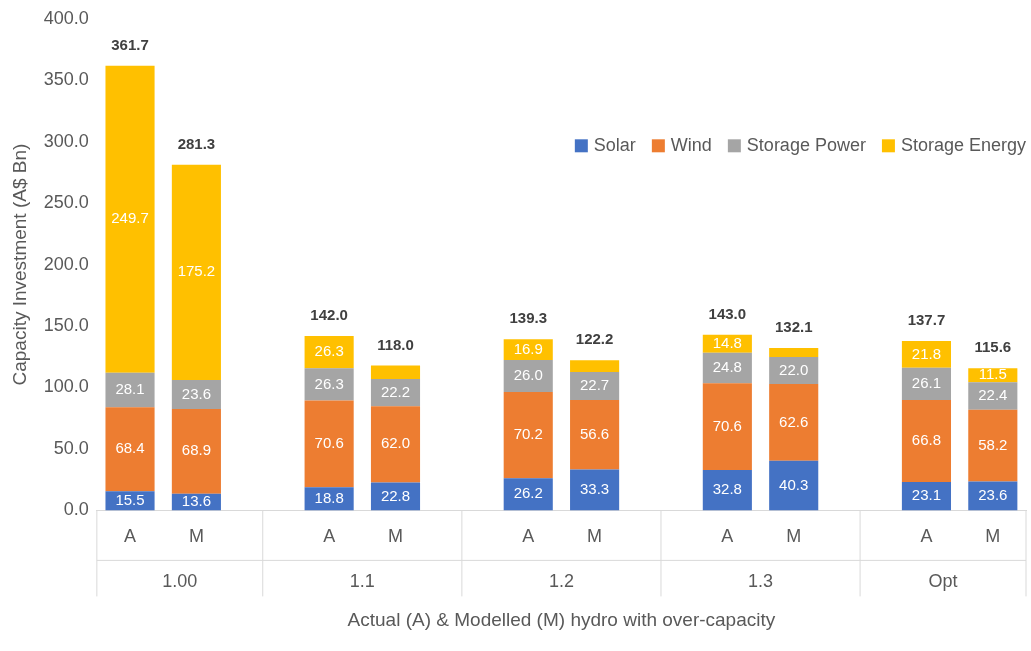 The height and width of the screenshot is (651, 1031). I want to click on data-label: 18.8, so click(329, 497).